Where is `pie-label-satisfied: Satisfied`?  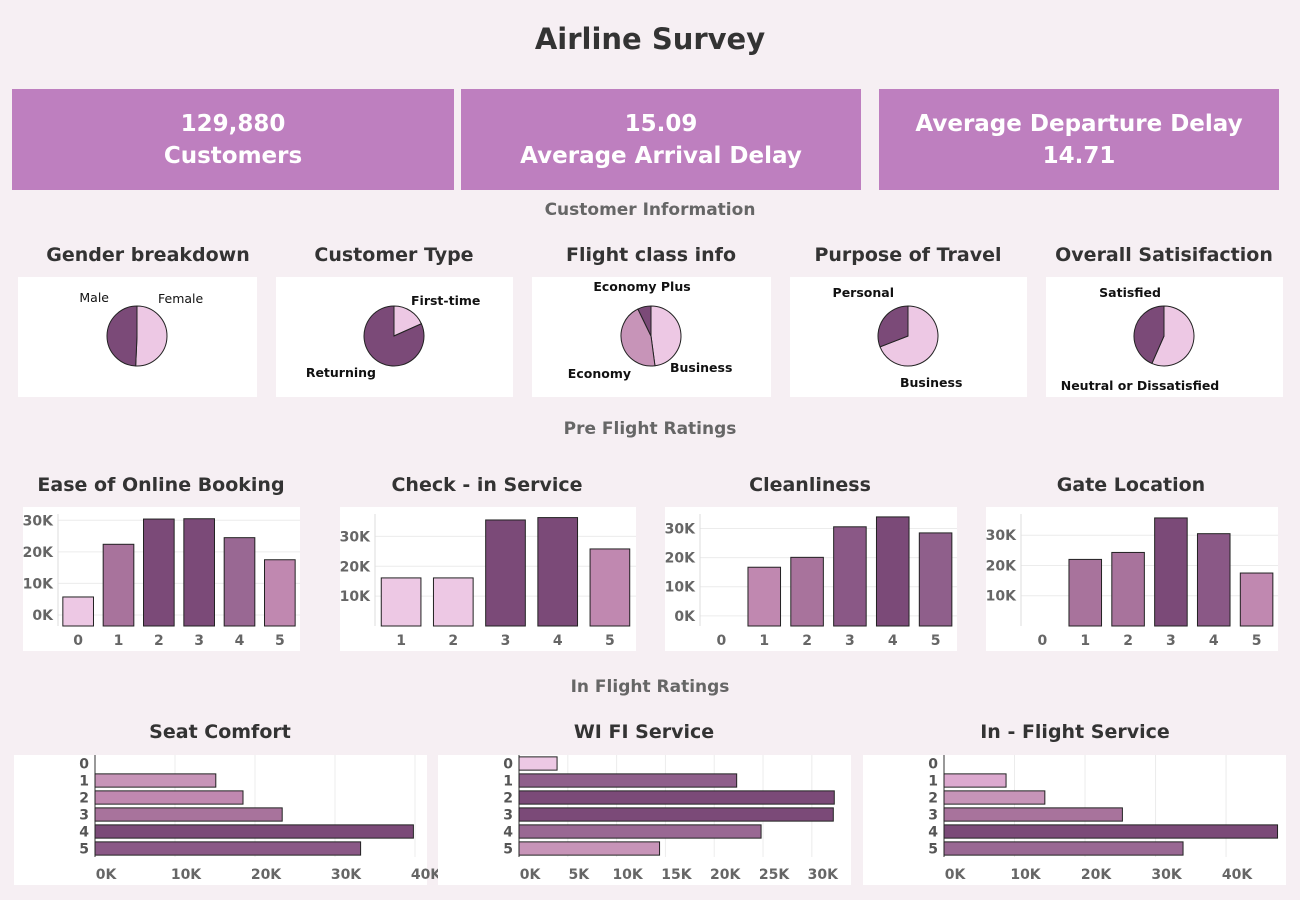 pie-label-satisfied: Satisfied is located at coordinates (1130, 292).